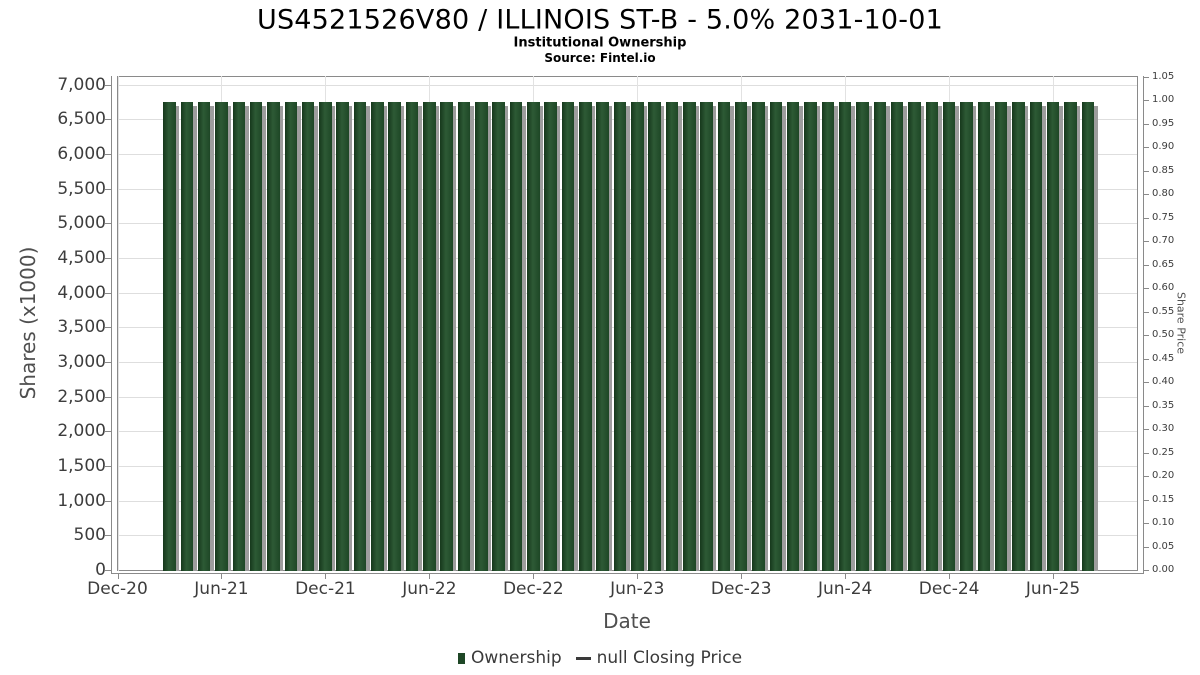 This screenshot has width=1200, height=675. Describe the element at coordinates (81, 84) in the screenshot. I see `y-left-tick-label: 7,000` at that location.